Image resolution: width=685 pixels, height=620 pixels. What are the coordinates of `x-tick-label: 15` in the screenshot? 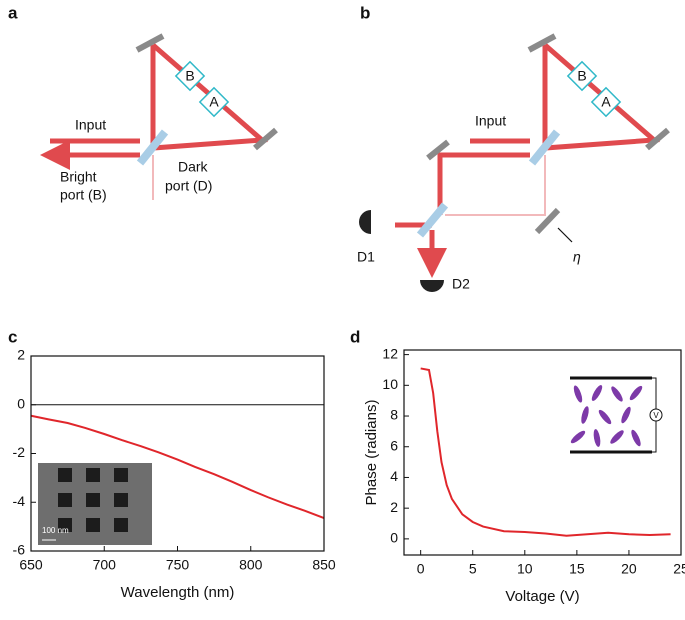 It's located at (577, 569).